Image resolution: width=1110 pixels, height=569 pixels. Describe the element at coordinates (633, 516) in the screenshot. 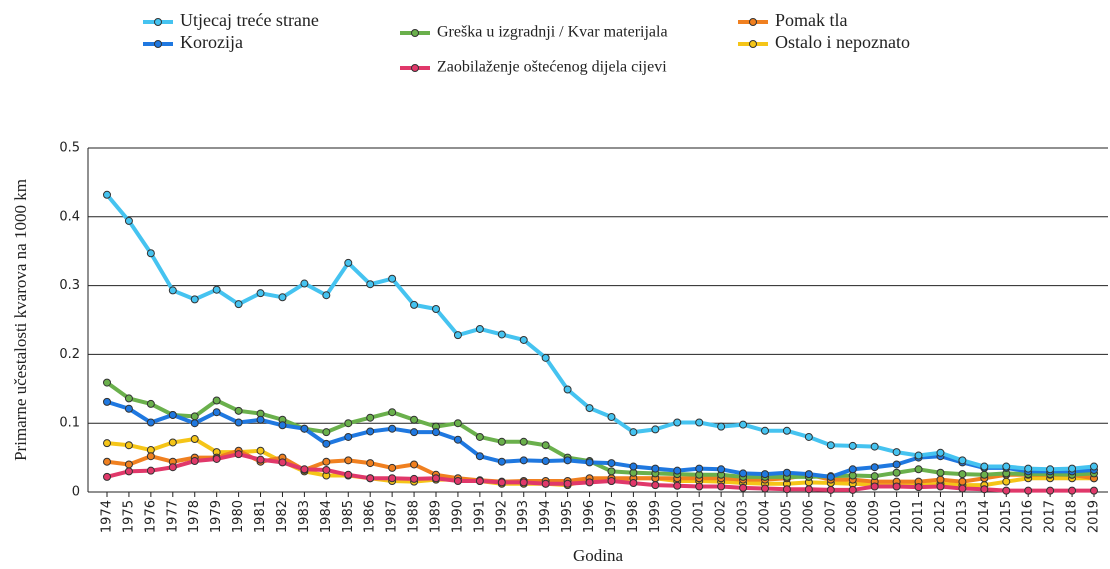

I see `x-tick-label: 1998` at that location.